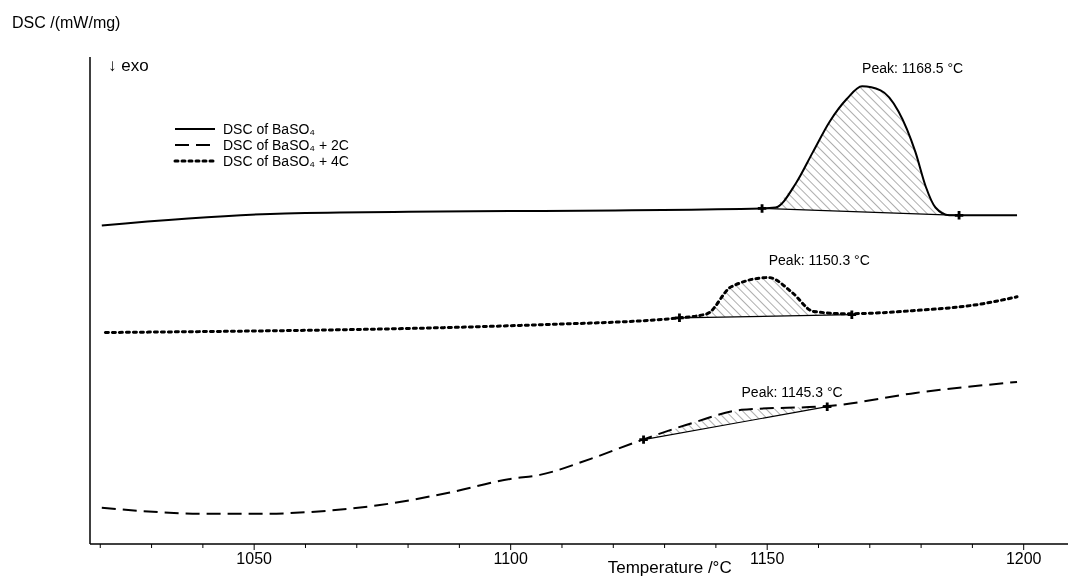  I want to click on x-tick-label: 1200, so click(1023, 558).